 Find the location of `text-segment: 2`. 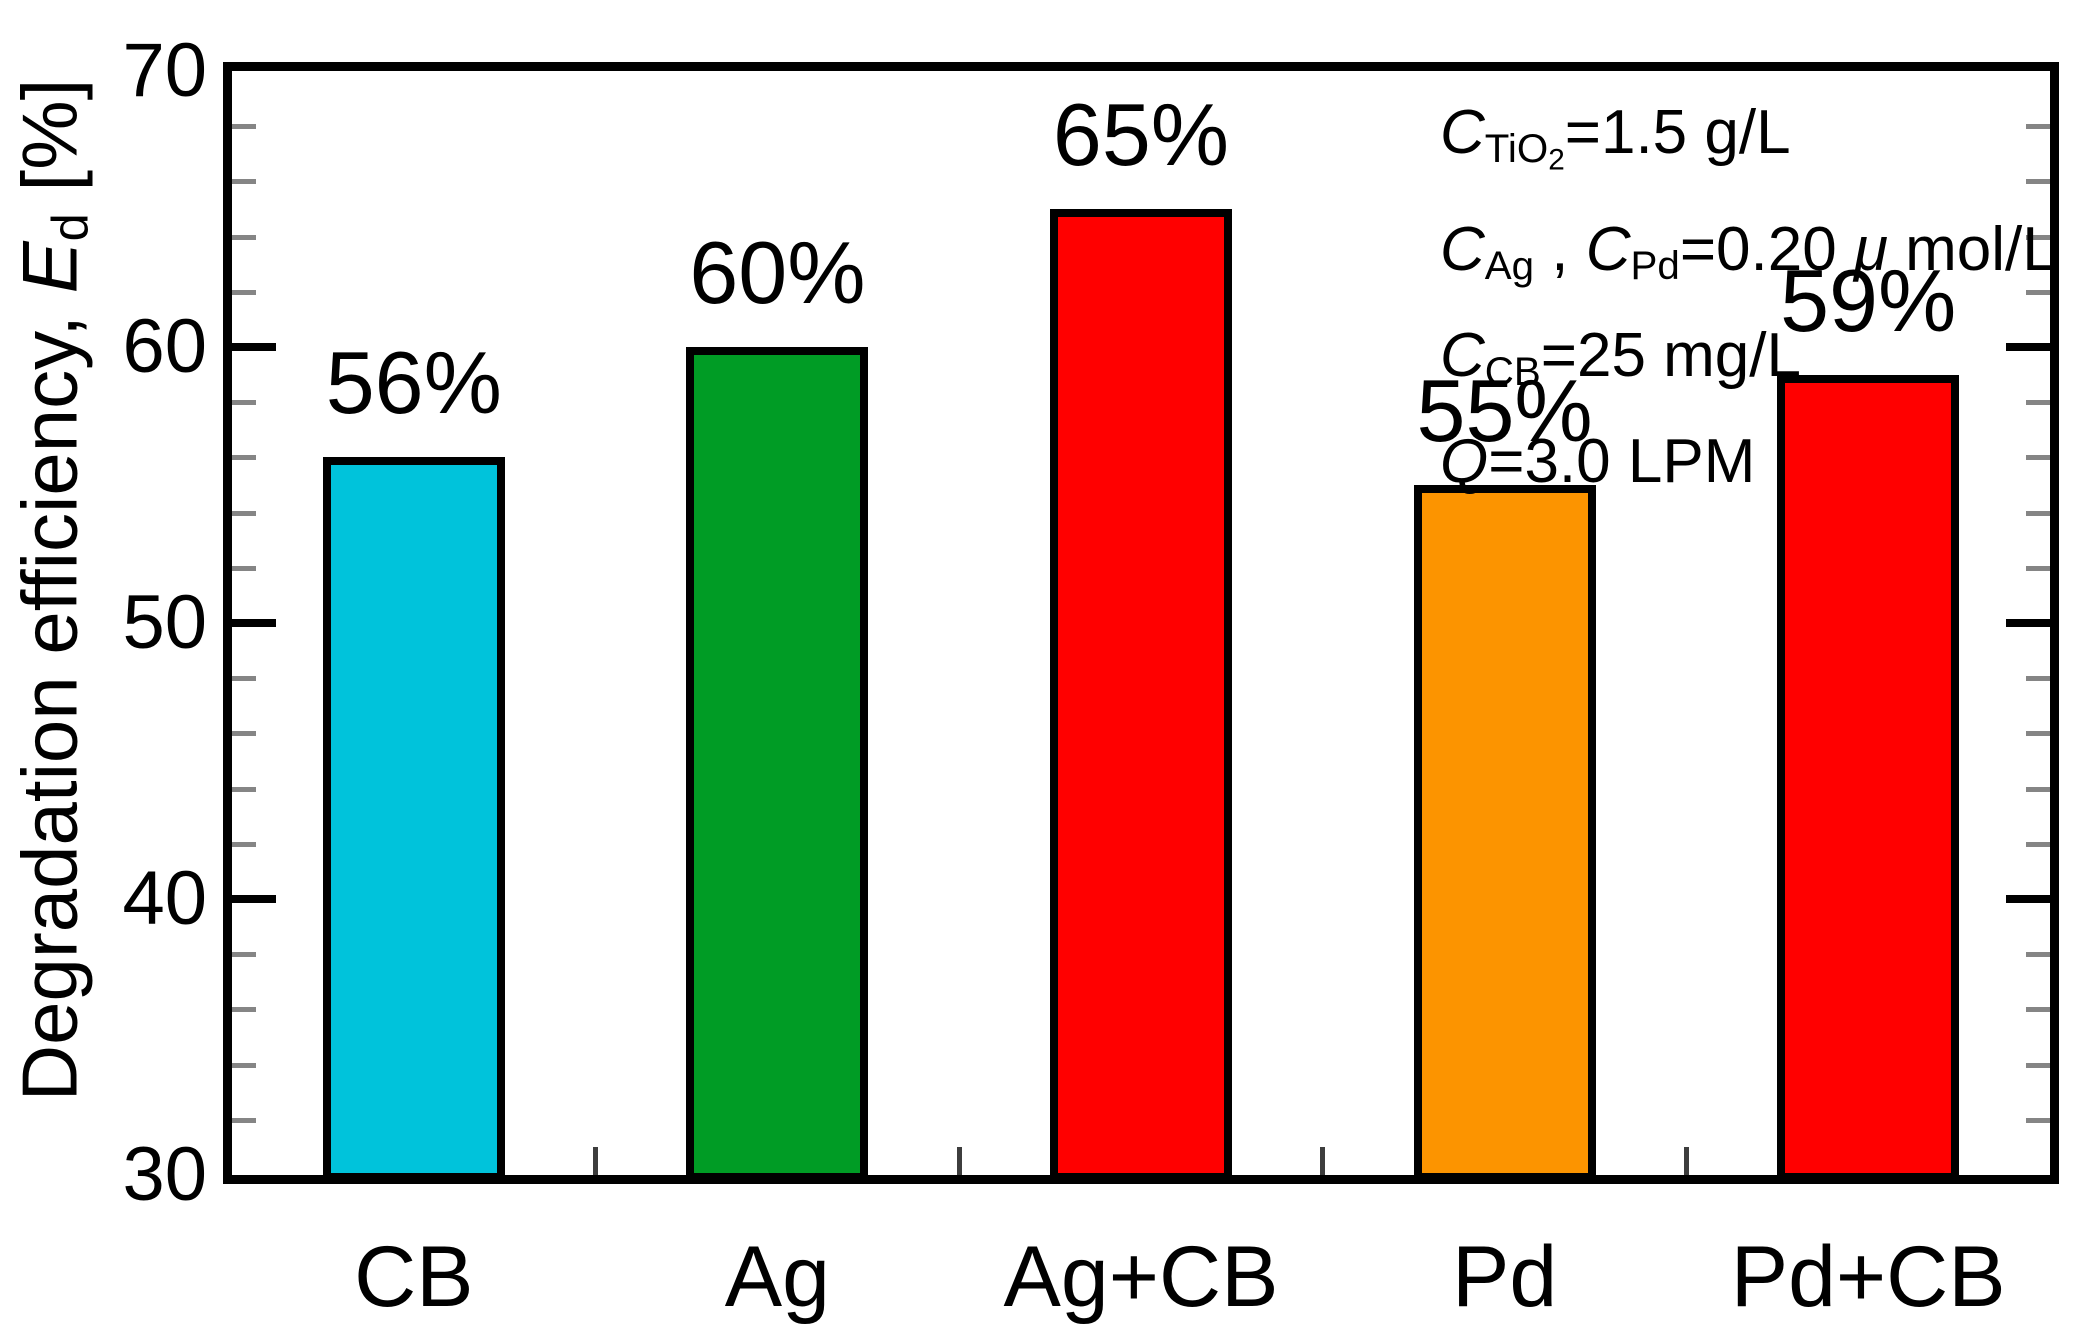

text-segment: 2 is located at coordinates (1556, 160).